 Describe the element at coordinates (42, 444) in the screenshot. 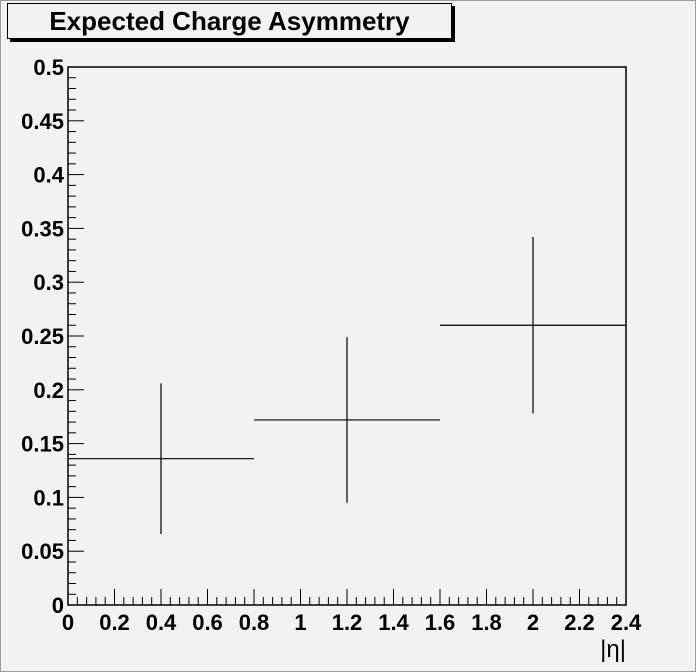

I see `y-tick-label: 0.15` at that location.